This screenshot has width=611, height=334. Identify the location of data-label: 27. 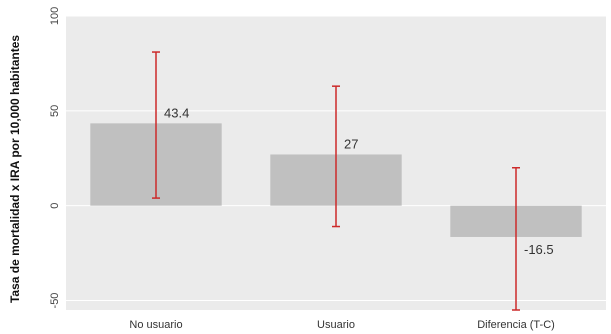
(351, 143).